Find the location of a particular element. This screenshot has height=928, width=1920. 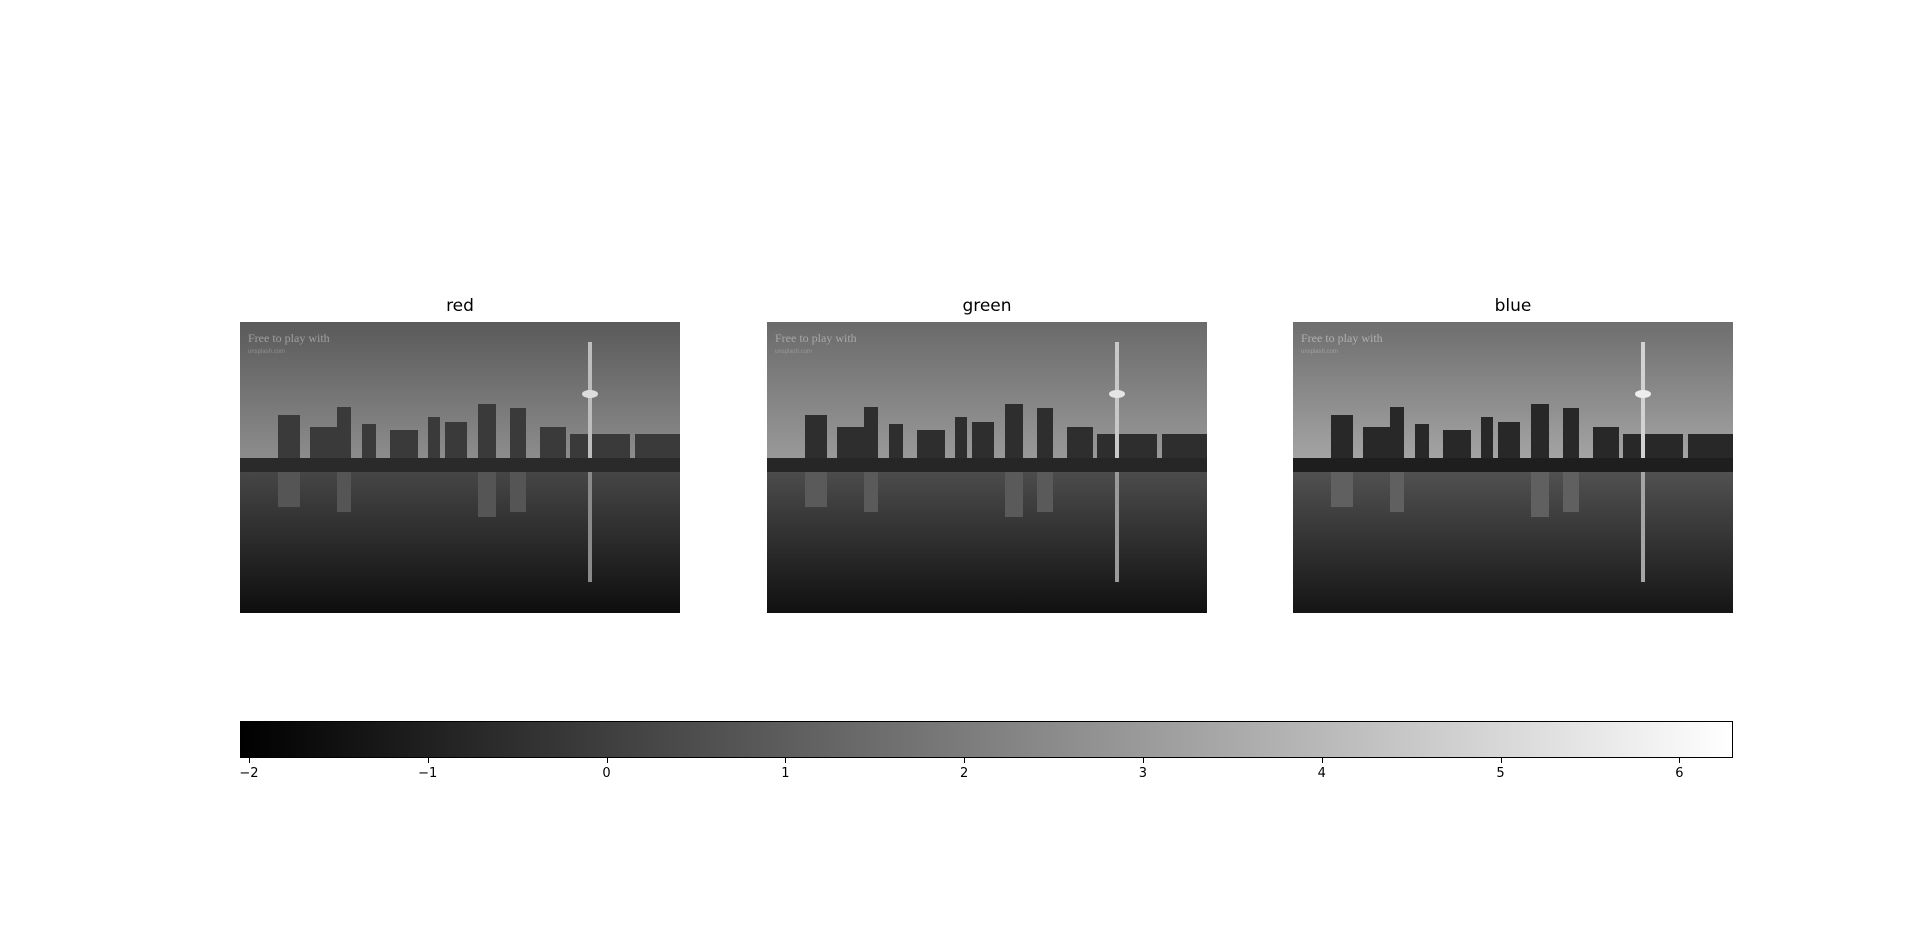

panel-title-green: green is located at coordinates (987, 306).